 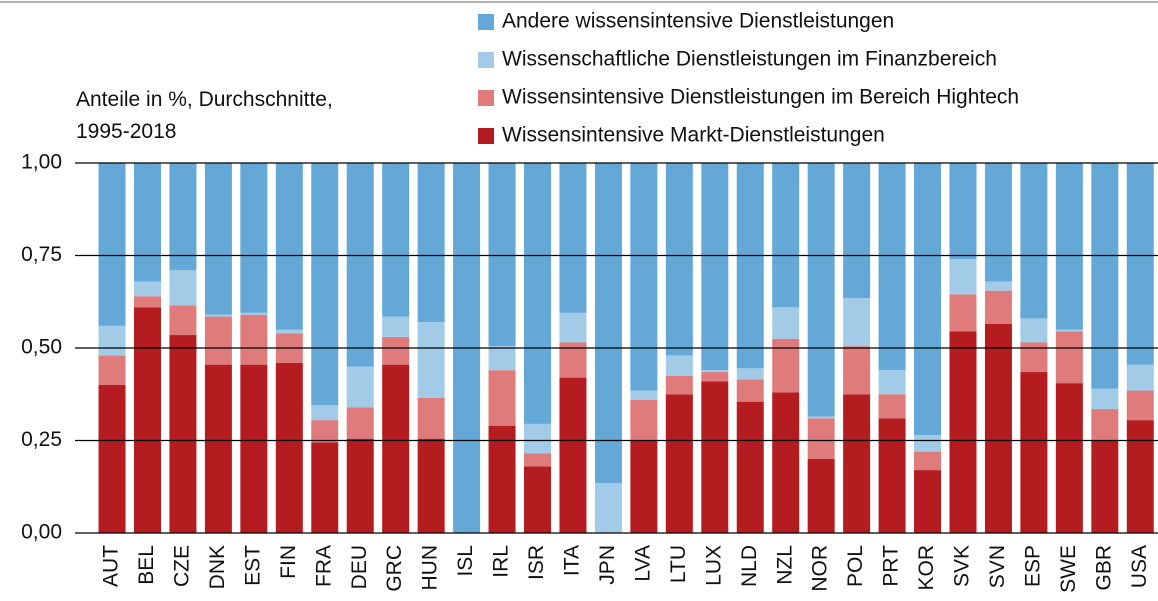 What do you see at coordinates (252, 565) in the screenshot?
I see `x-tick-label: EST` at bounding box center [252, 565].